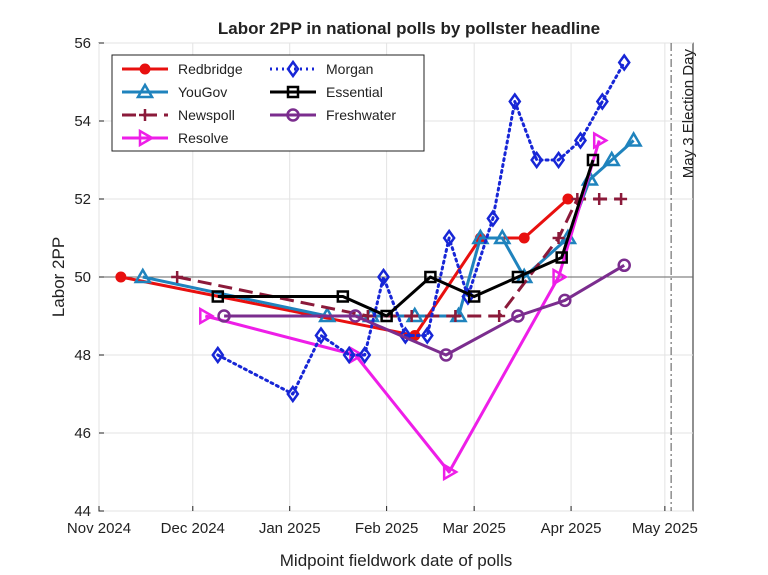 This screenshot has height=575, width=768. What do you see at coordinates (293, 115) in the screenshot?
I see `legend-marker-freshwater` at bounding box center [293, 115].